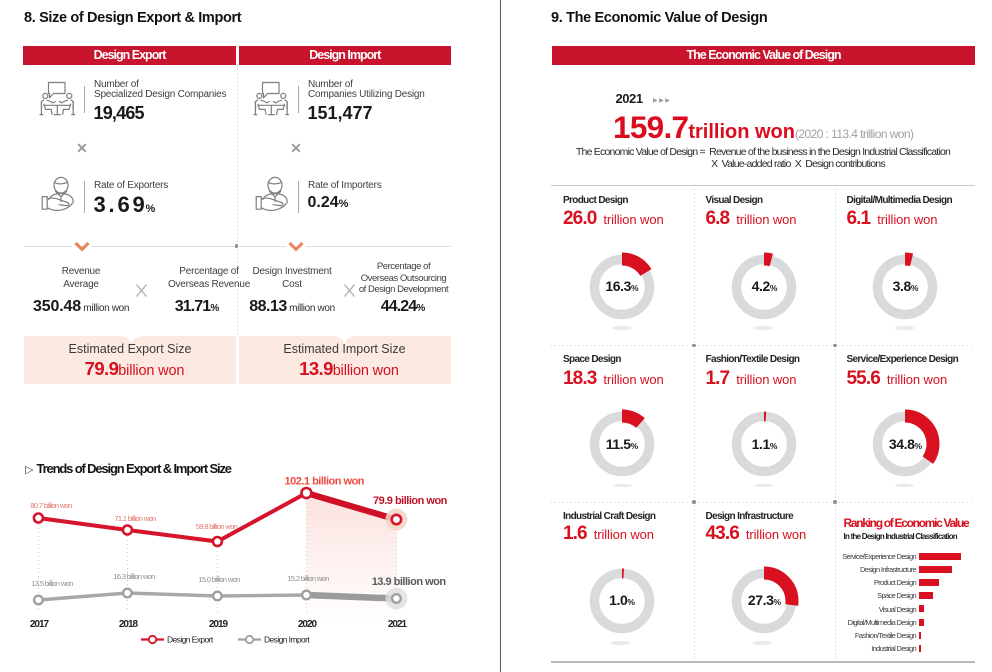 This screenshot has width=992, height=672. Describe the element at coordinates (135, 518) in the screenshot. I see `svg-text: 71.1 billion won` at that location.